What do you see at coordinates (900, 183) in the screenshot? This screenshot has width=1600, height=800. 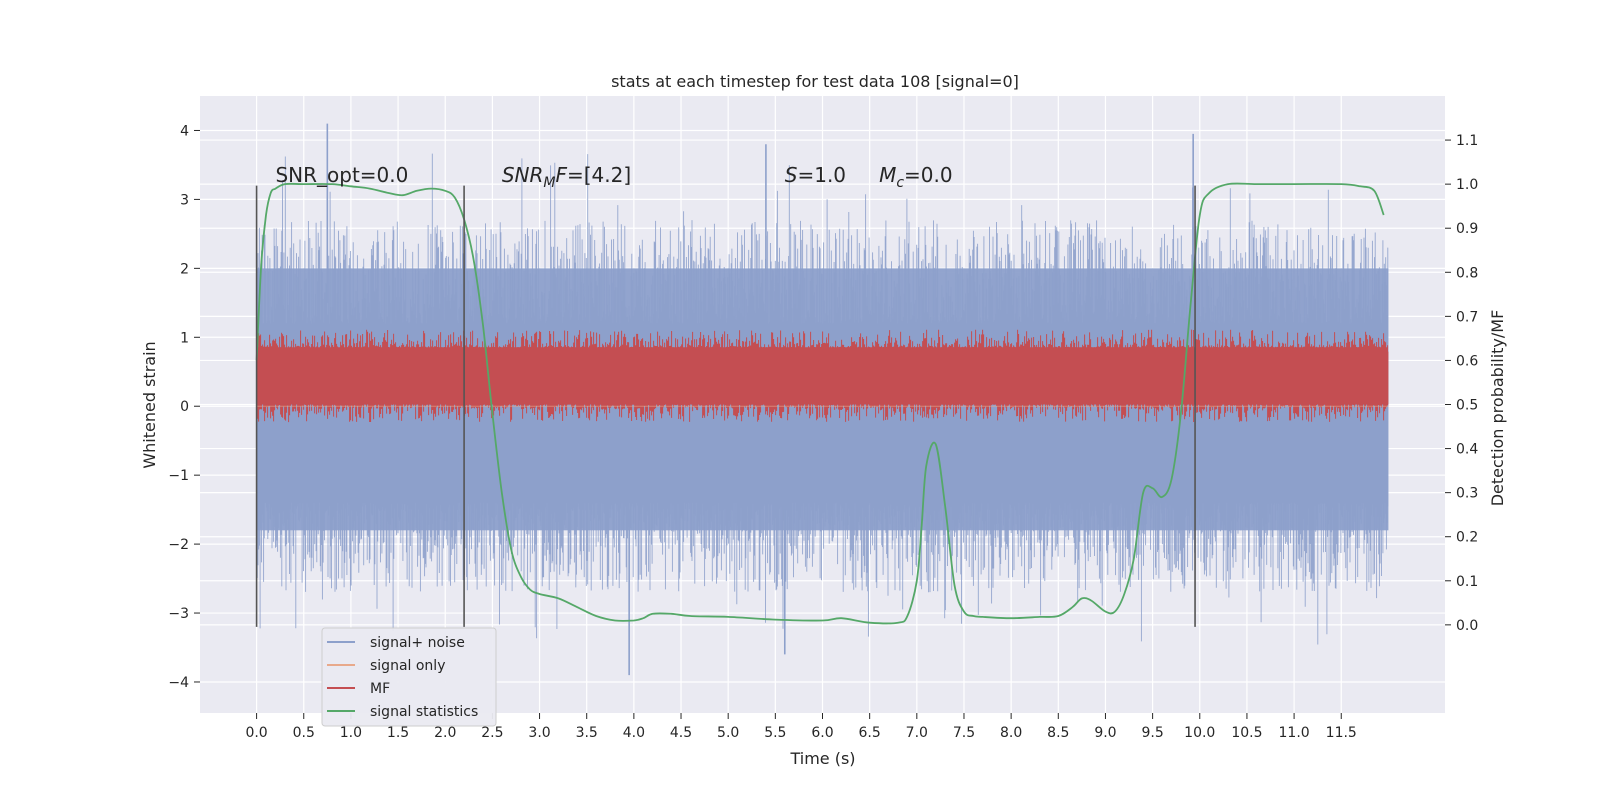 I see `annotation-3-part-1: c` at bounding box center [900, 183].